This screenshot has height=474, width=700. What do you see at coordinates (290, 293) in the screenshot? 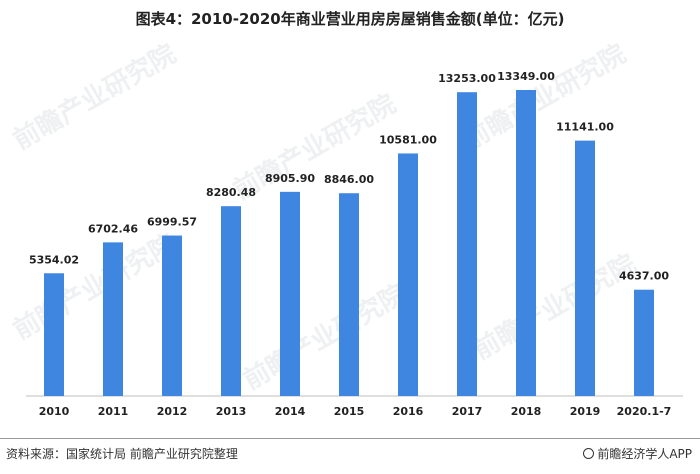
I see `bar-2014` at bounding box center [290, 293].